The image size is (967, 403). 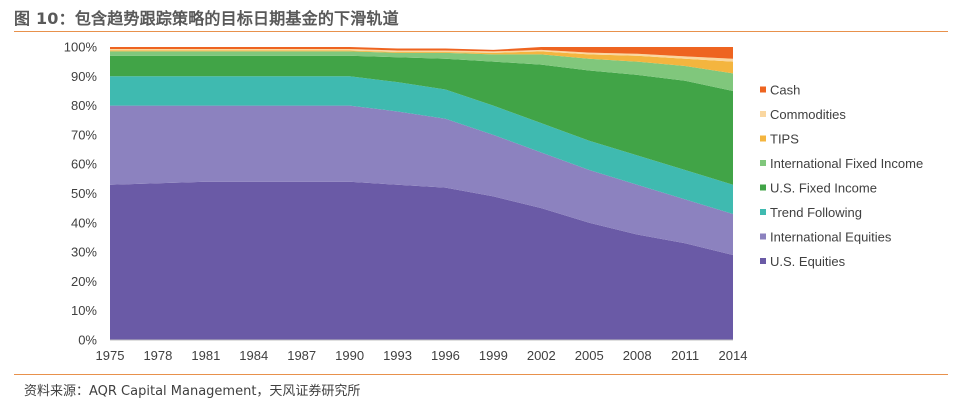 What do you see at coordinates (637, 355) in the screenshot?
I see `x-tick-label: 2008` at bounding box center [637, 355].